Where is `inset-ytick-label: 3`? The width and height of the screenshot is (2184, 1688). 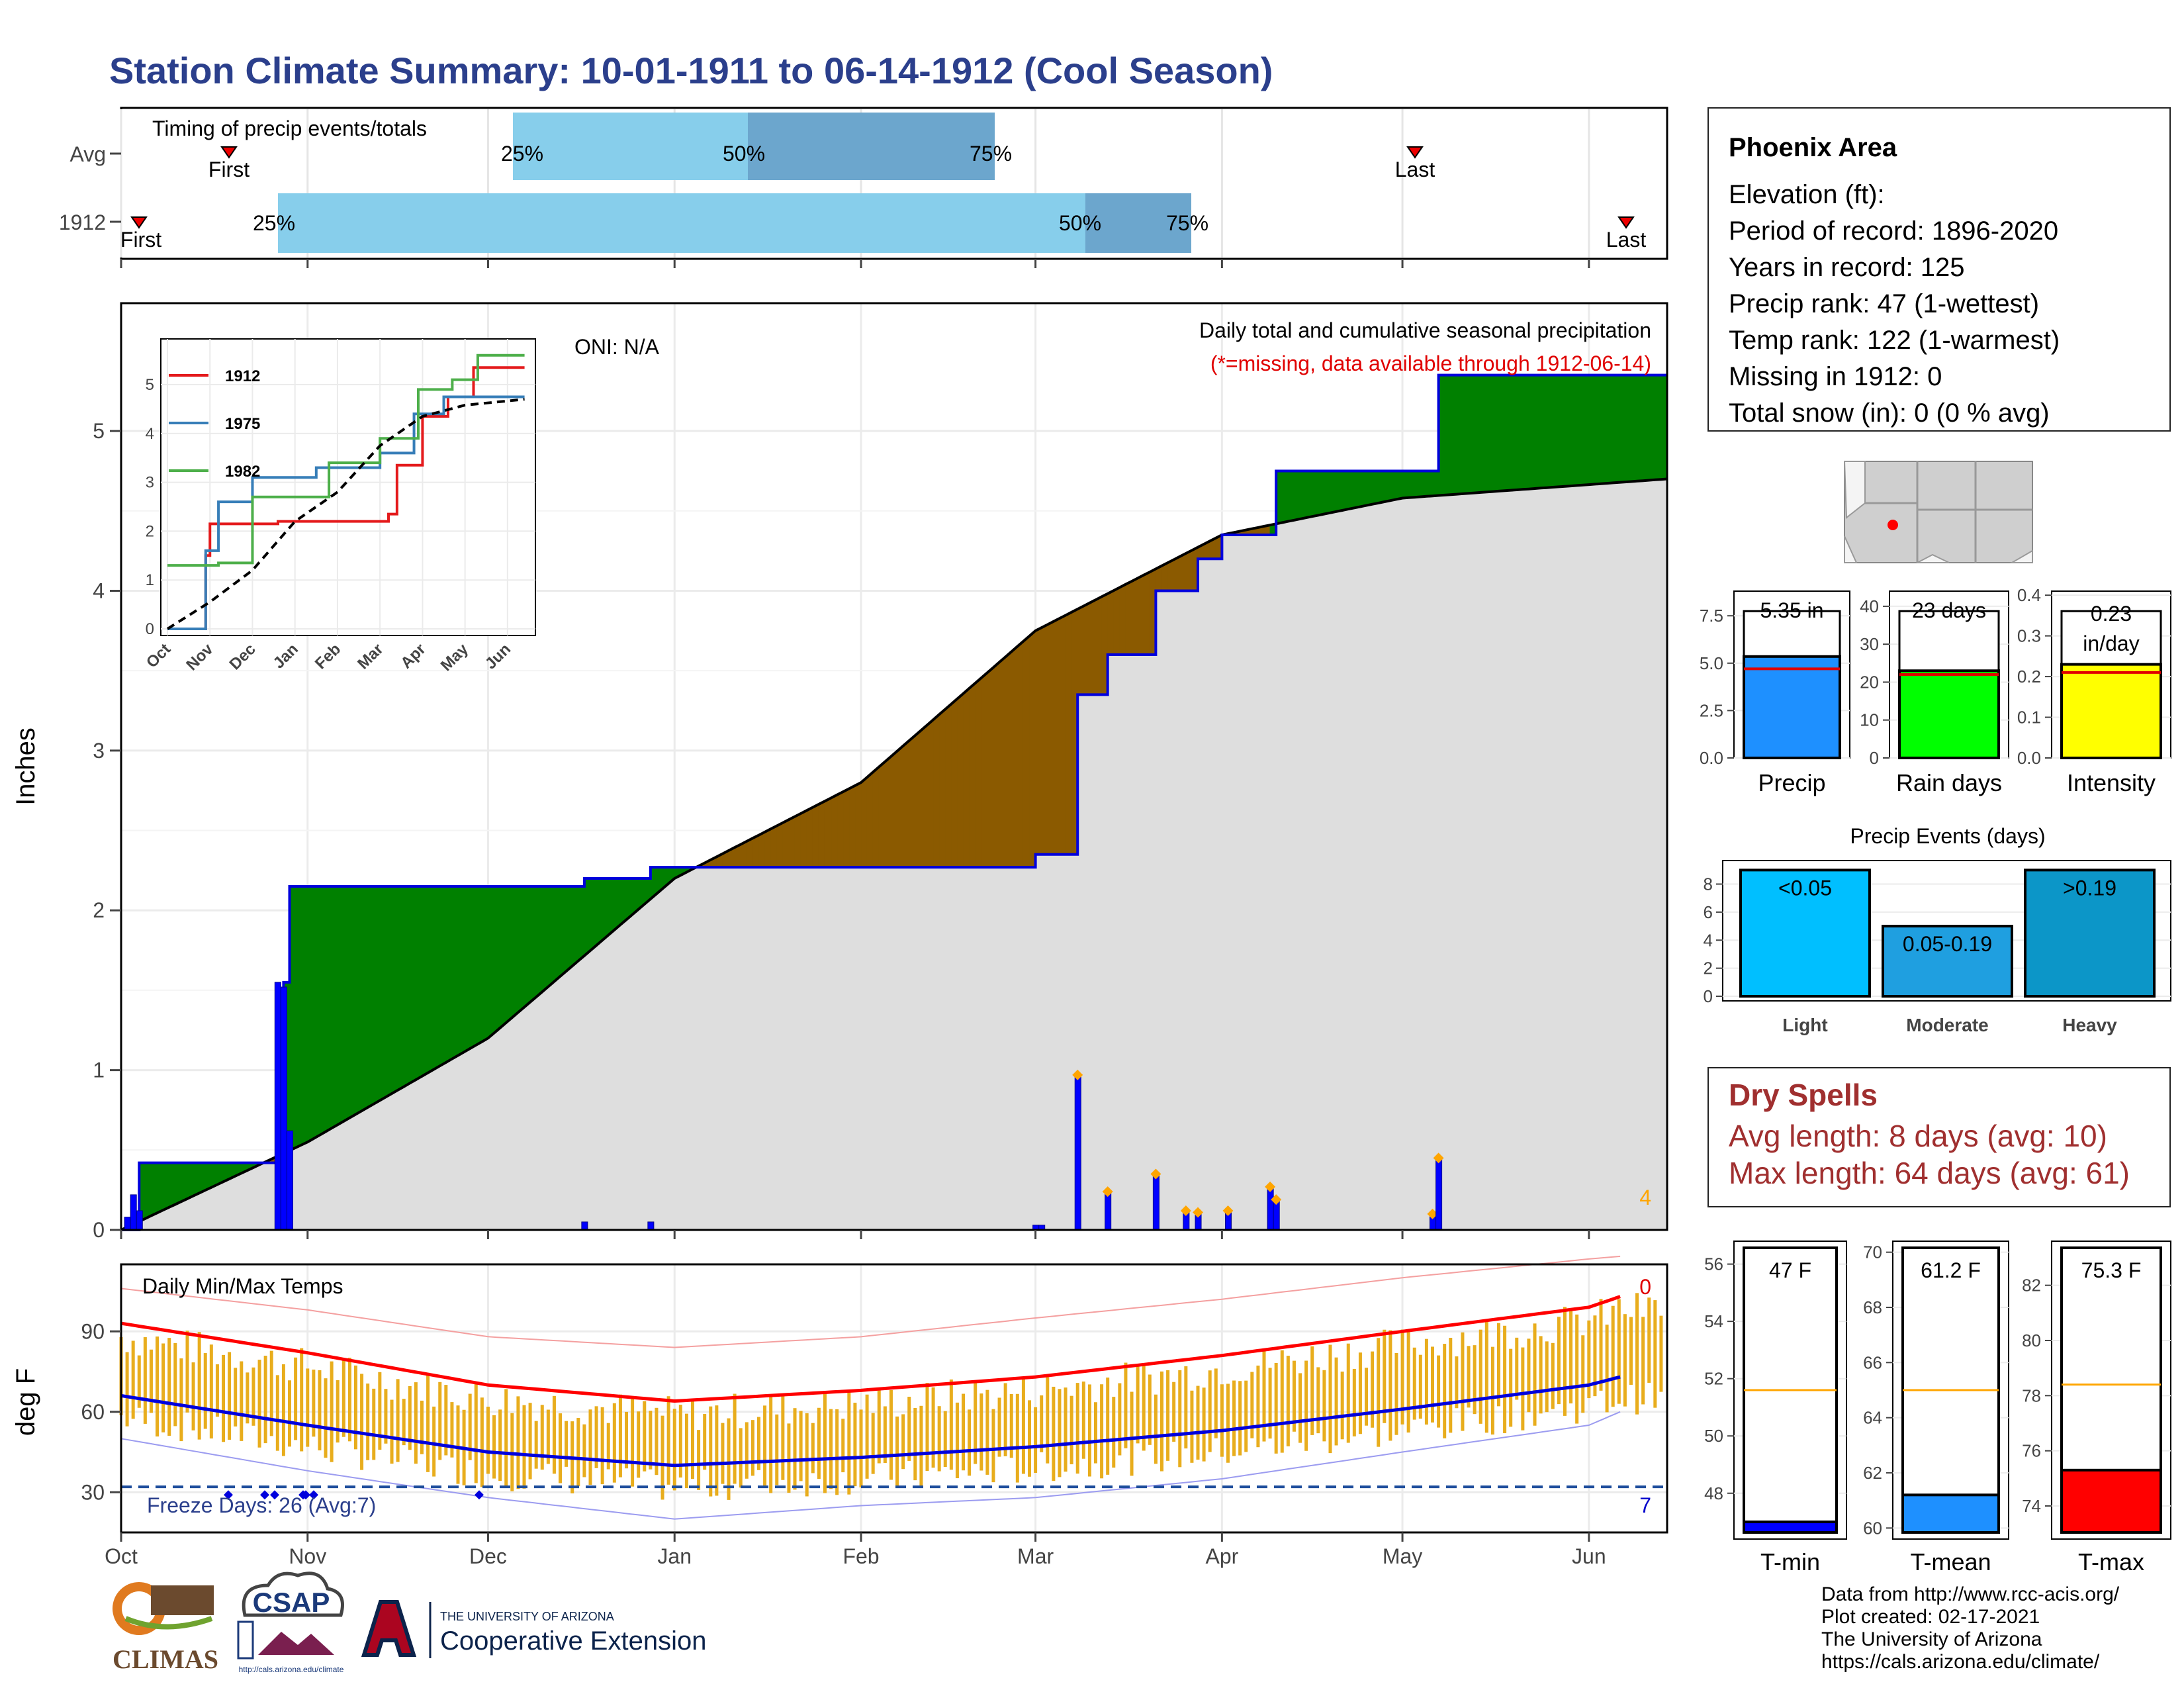
inset-ytick-label: 3 is located at coordinates (150, 483).